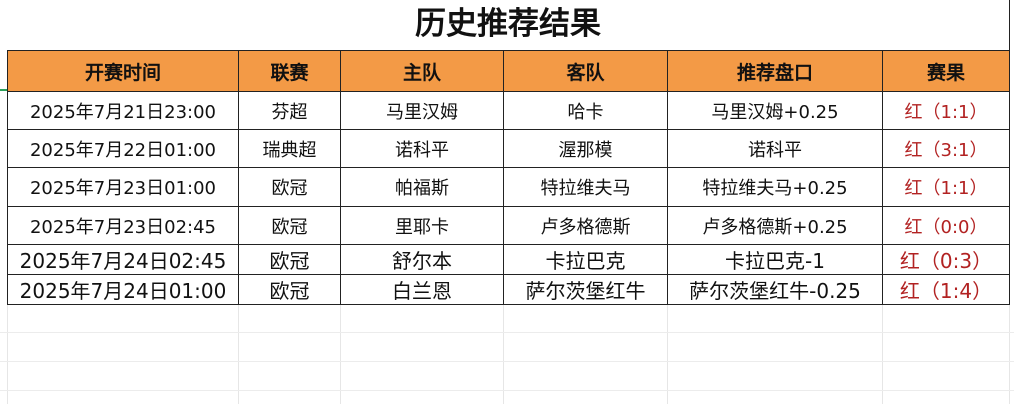  What do you see at coordinates (123, 148) in the screenshot?
I see `cell-time: 2025年7月22日01:00` at bounding box center [123, 148].